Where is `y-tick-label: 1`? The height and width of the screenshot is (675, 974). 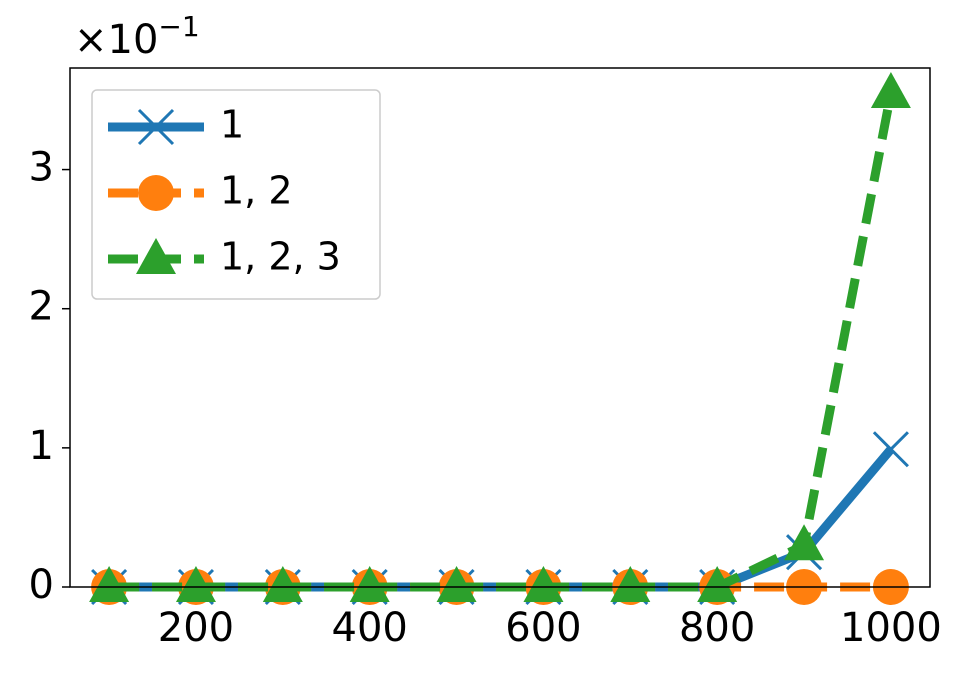 y-tick-label: 1 is located at coordinates (41, 446).